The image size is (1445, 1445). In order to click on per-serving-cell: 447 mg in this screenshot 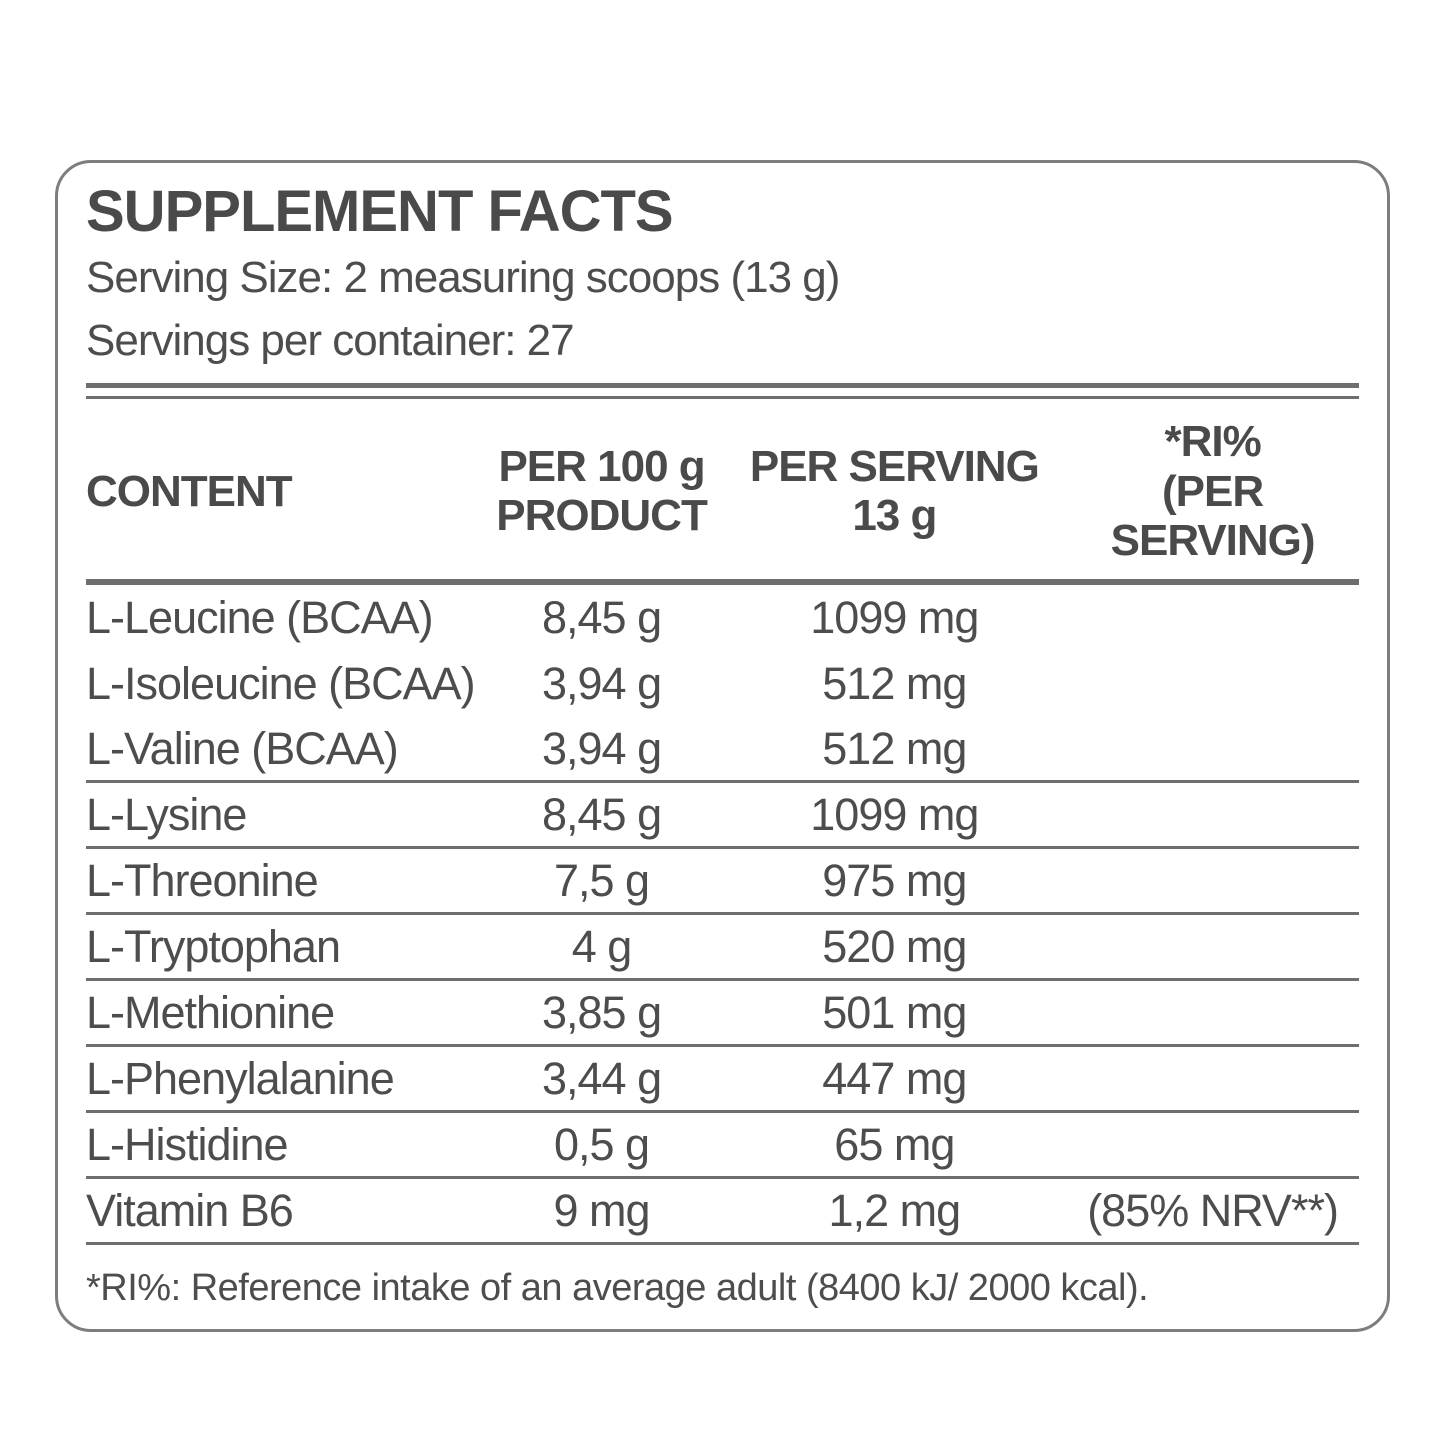, I will do `click(894, 1078)`.